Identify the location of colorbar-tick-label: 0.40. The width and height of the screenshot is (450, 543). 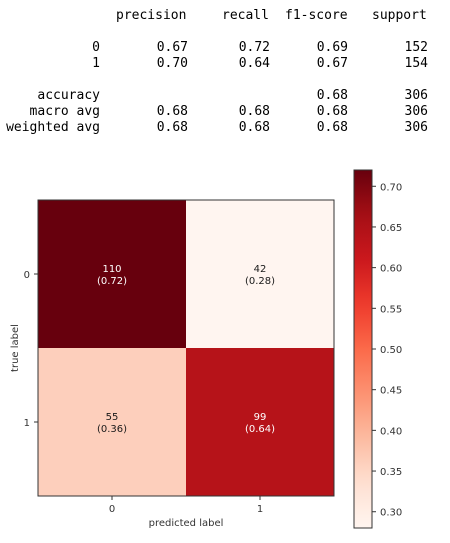
(391, 431).